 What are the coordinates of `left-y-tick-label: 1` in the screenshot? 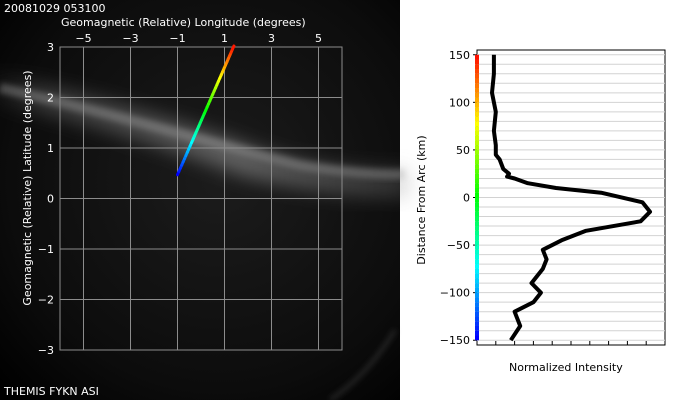 It's located at (50, 148).